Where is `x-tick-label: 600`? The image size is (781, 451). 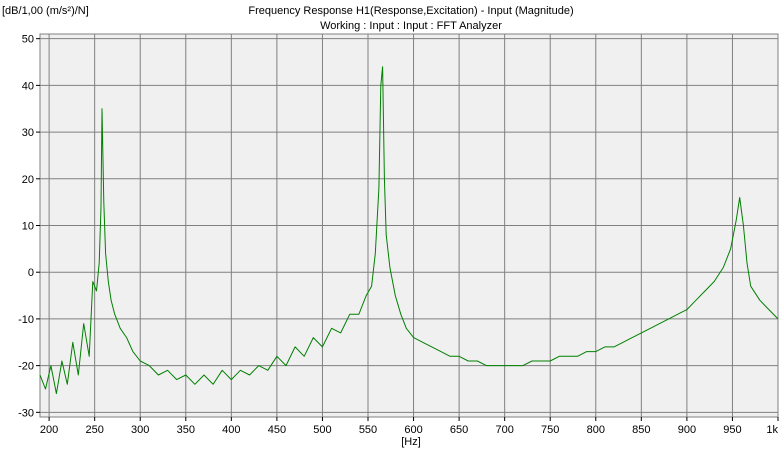 x-tick-label: 600 is located at coordinates (413, 430).